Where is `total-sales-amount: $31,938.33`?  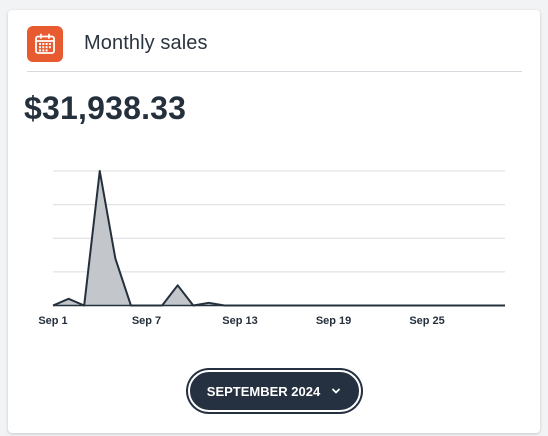 total-sales-amount: $31,938.33 is located at coordinates (105, 108).